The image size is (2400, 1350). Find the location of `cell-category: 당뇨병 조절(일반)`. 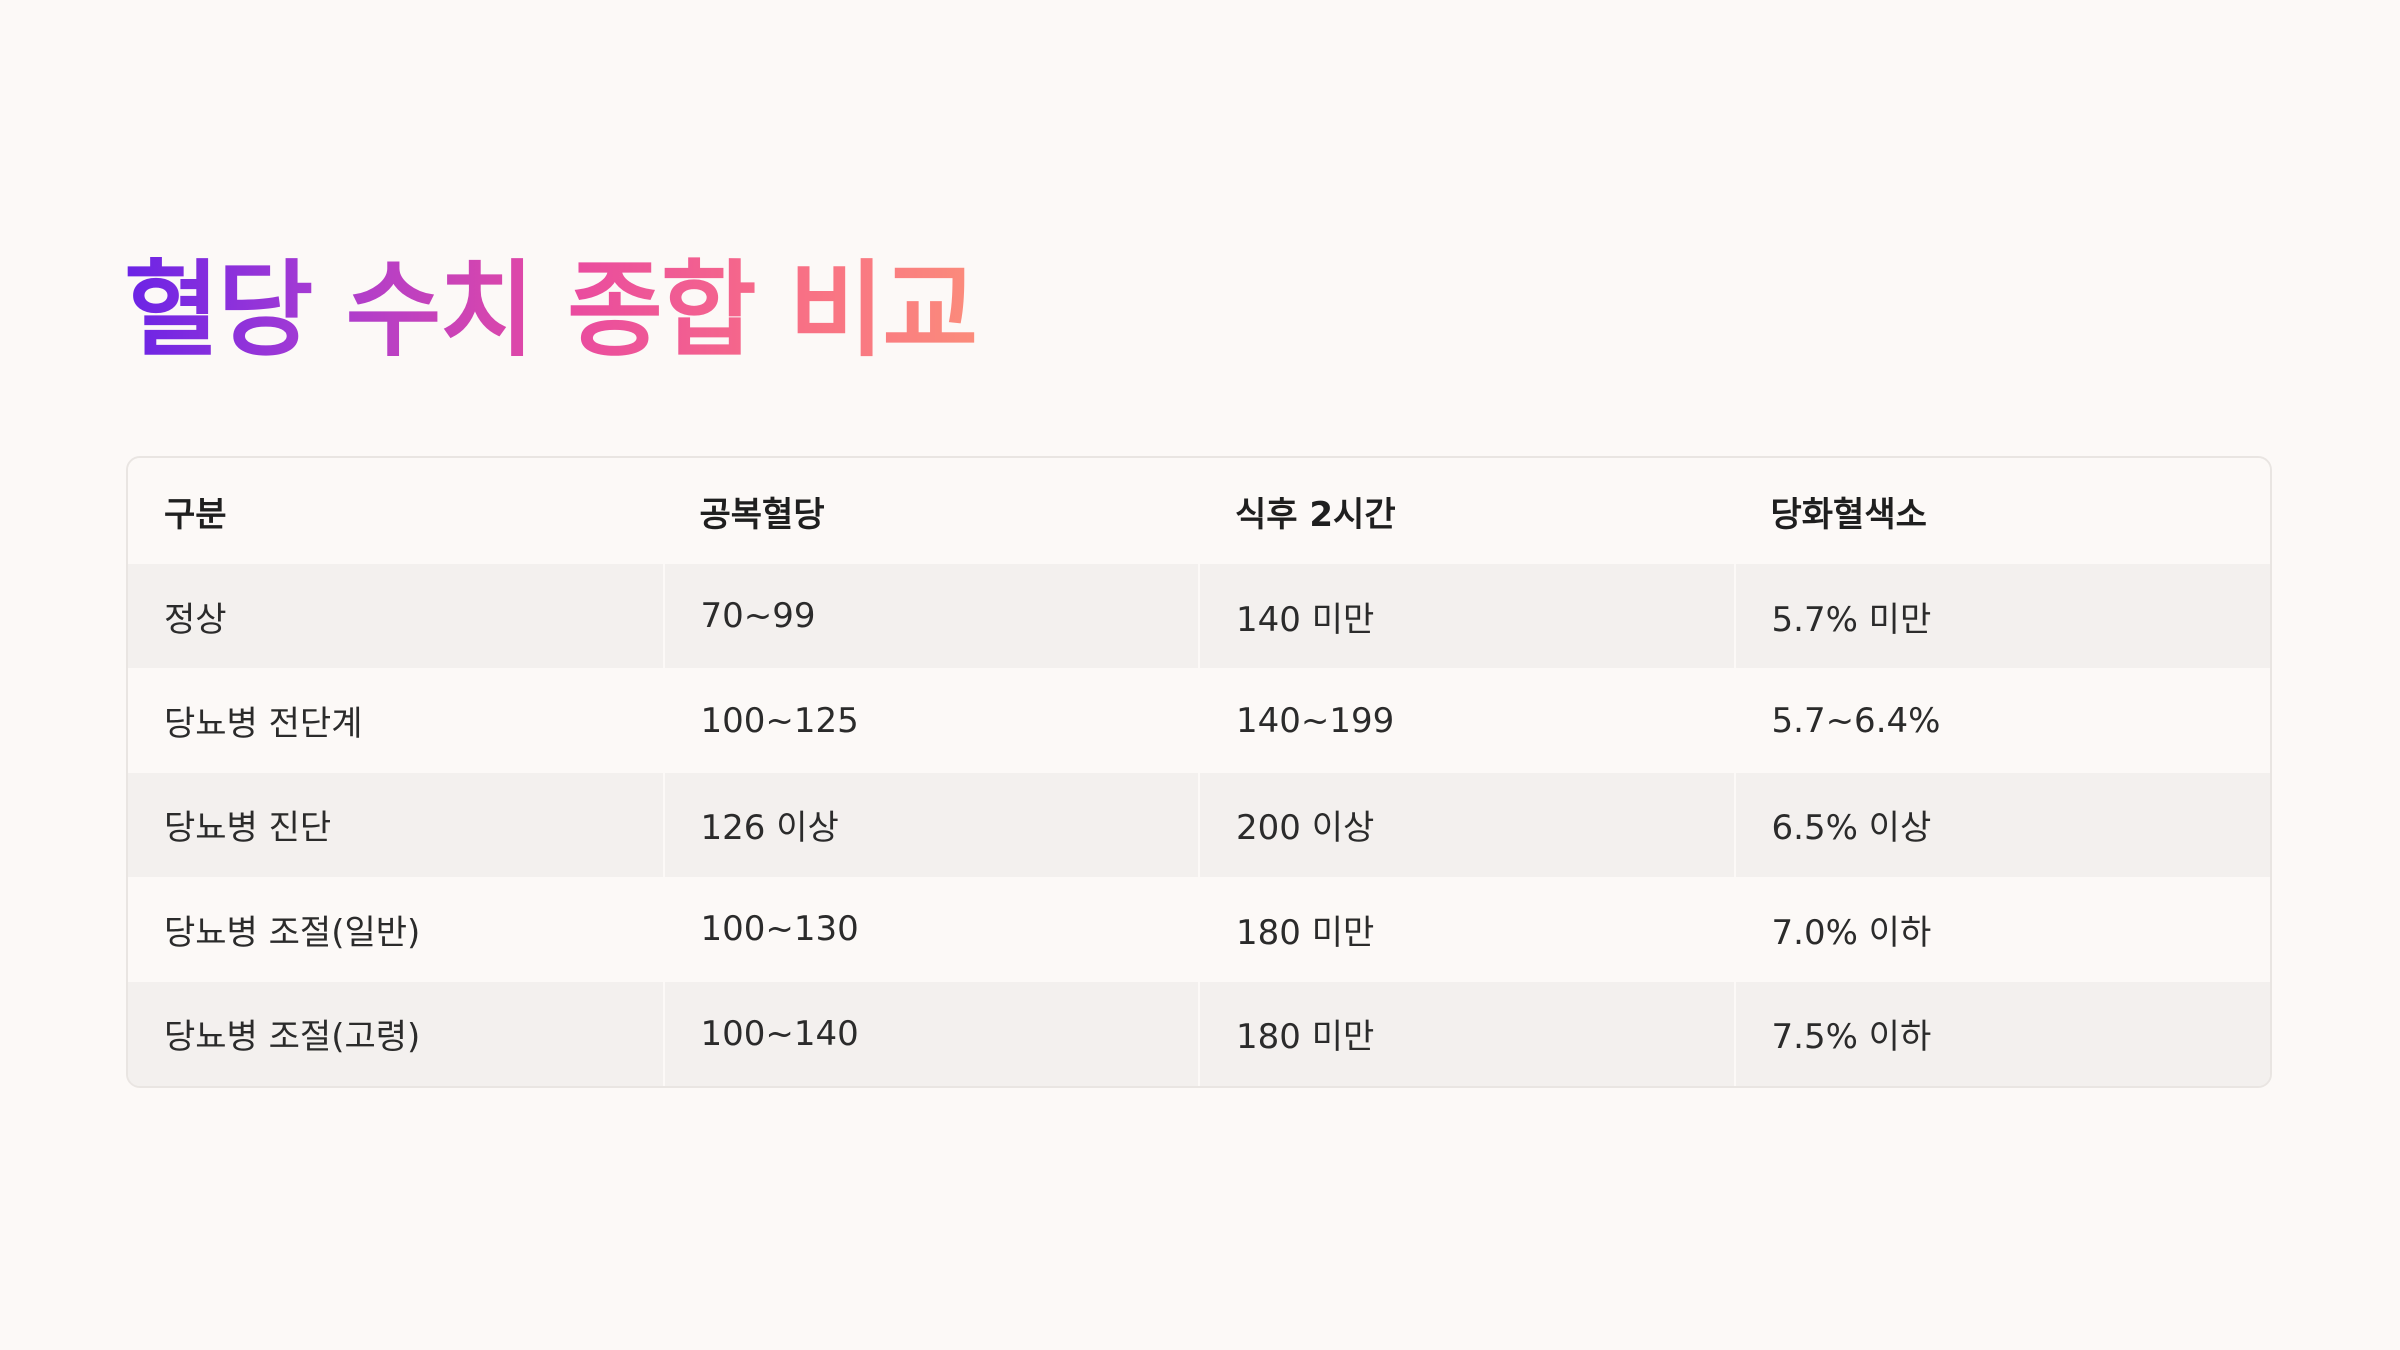

cell-category: 당뇨병 조절(일반) is located at coordinates (396, 929).